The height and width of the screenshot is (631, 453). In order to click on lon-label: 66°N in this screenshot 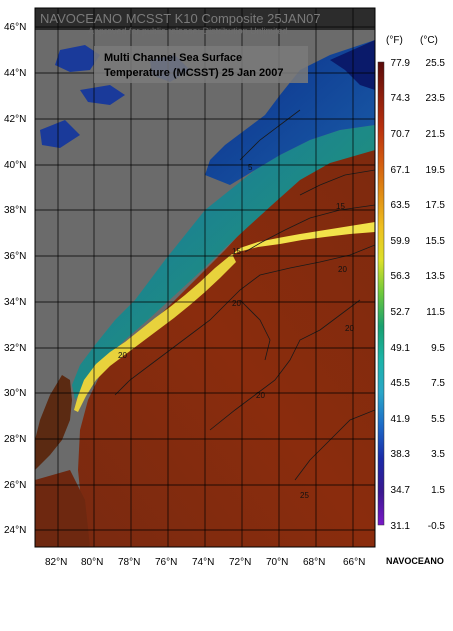, I will do `click(354, 562)`.